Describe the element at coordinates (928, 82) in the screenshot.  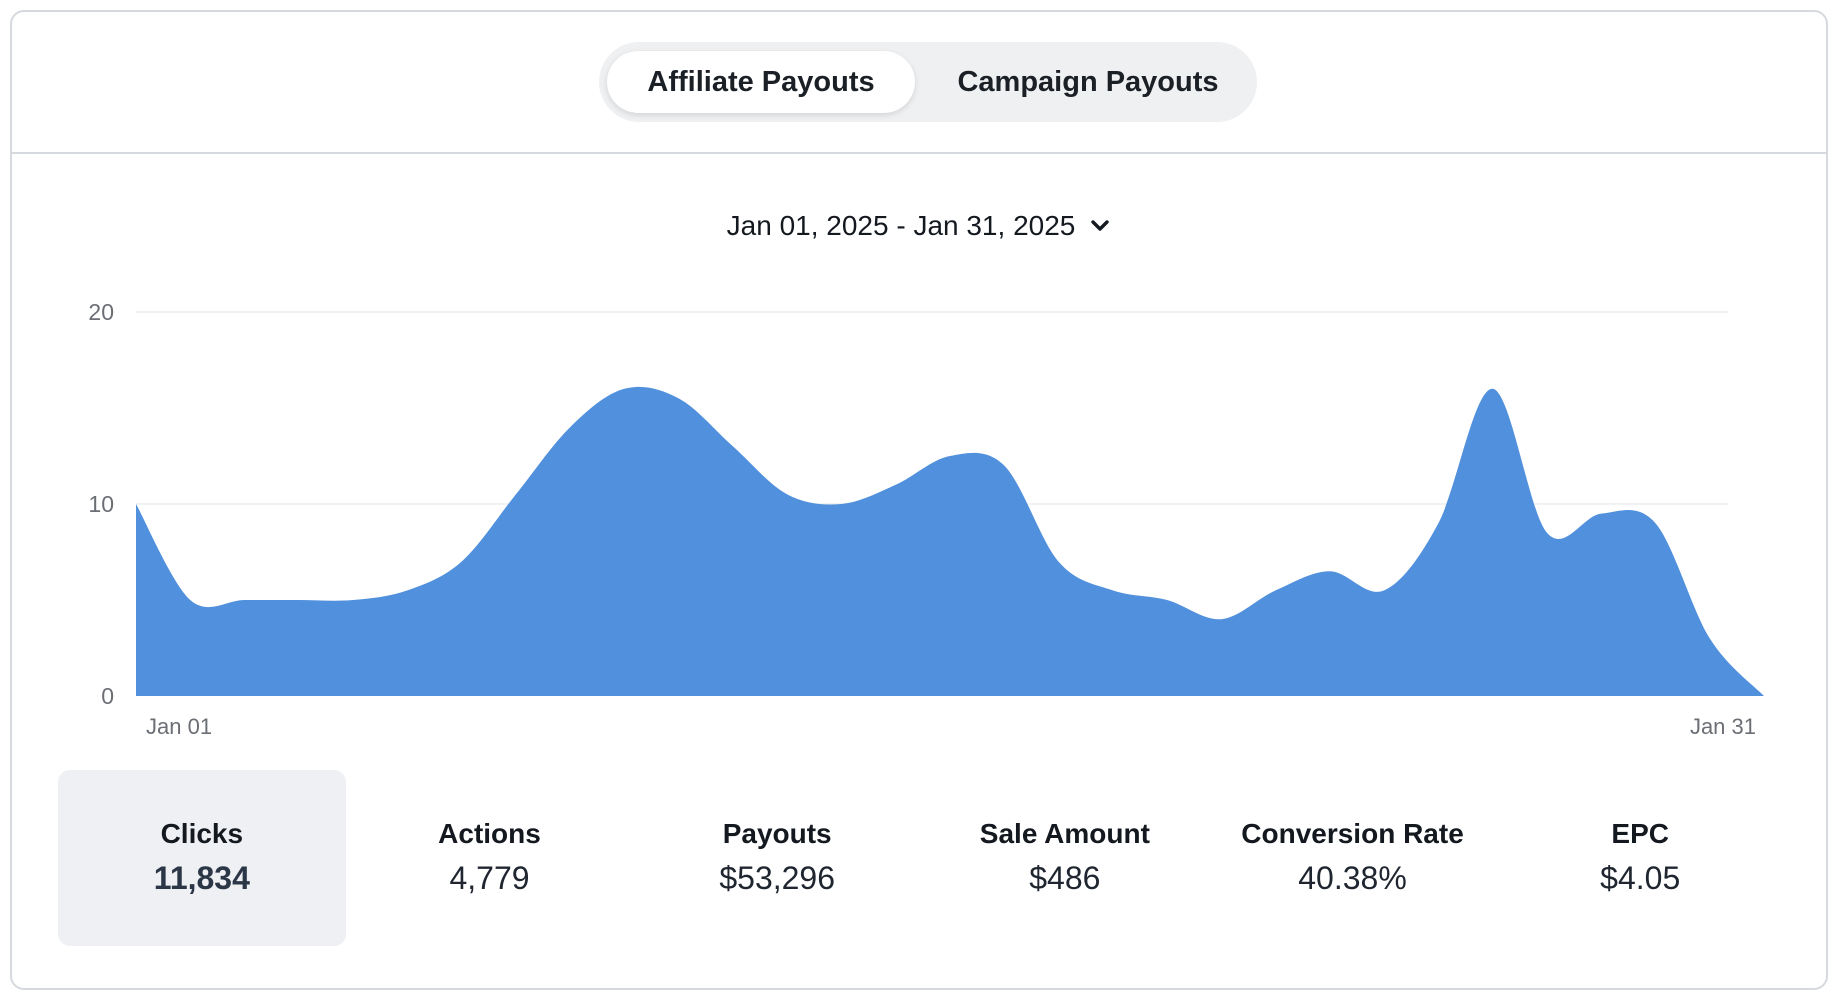
I see `payout-type-toggle: Affiliate Payouts Campaign Payouts` at that location.